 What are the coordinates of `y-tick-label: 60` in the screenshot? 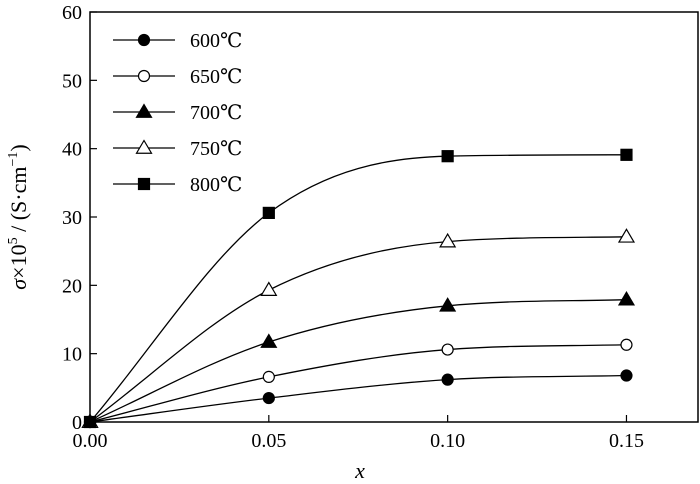 It's located at (72, 13).